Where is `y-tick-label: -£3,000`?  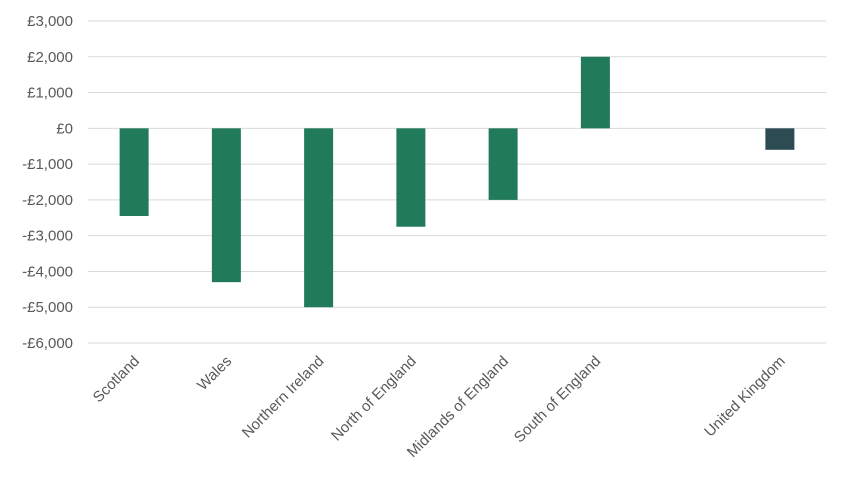 y-tick-label: -£3,000 is located at coordinates (47, 236).